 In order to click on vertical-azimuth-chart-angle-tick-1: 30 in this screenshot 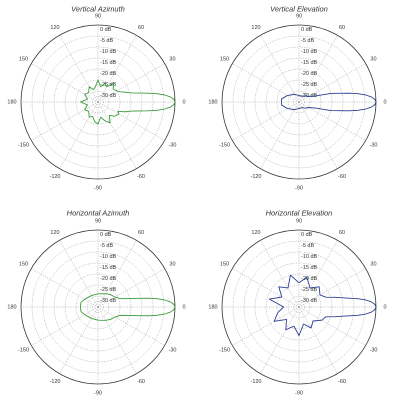, I will do `click(172, 59)`.